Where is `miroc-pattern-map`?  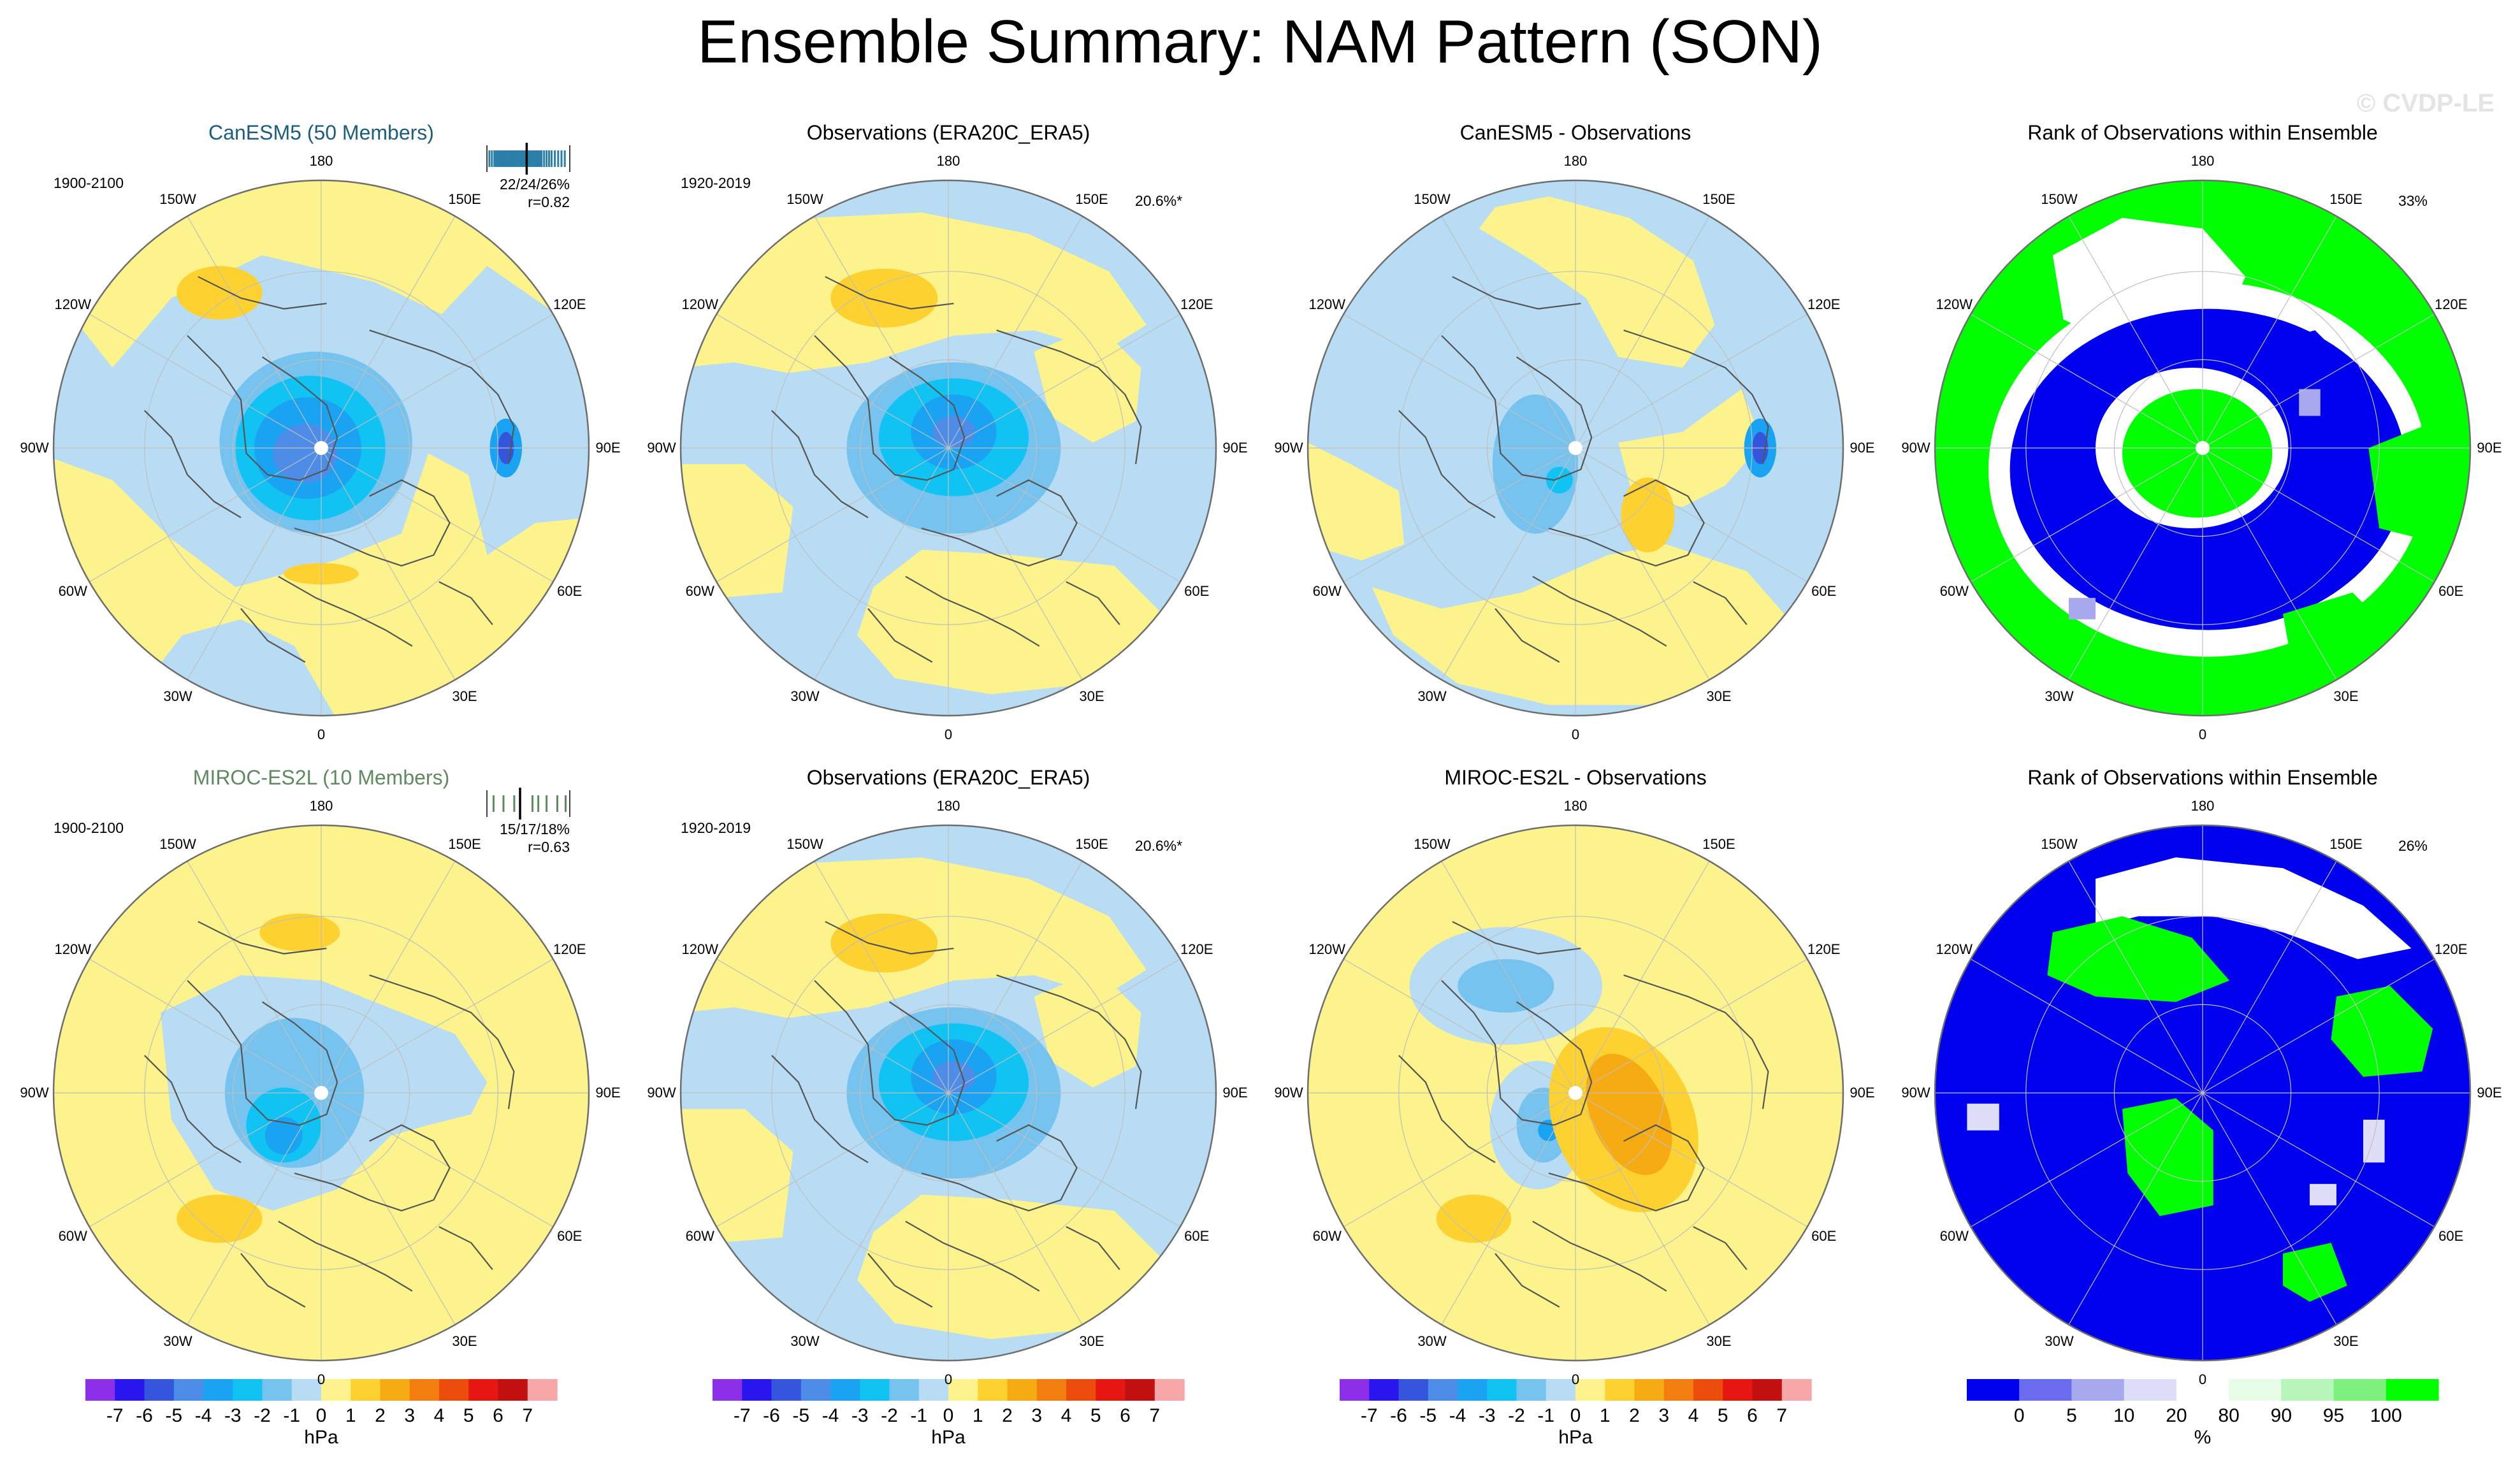
miroc-pattern-map is located at coordinates (321, 1093).